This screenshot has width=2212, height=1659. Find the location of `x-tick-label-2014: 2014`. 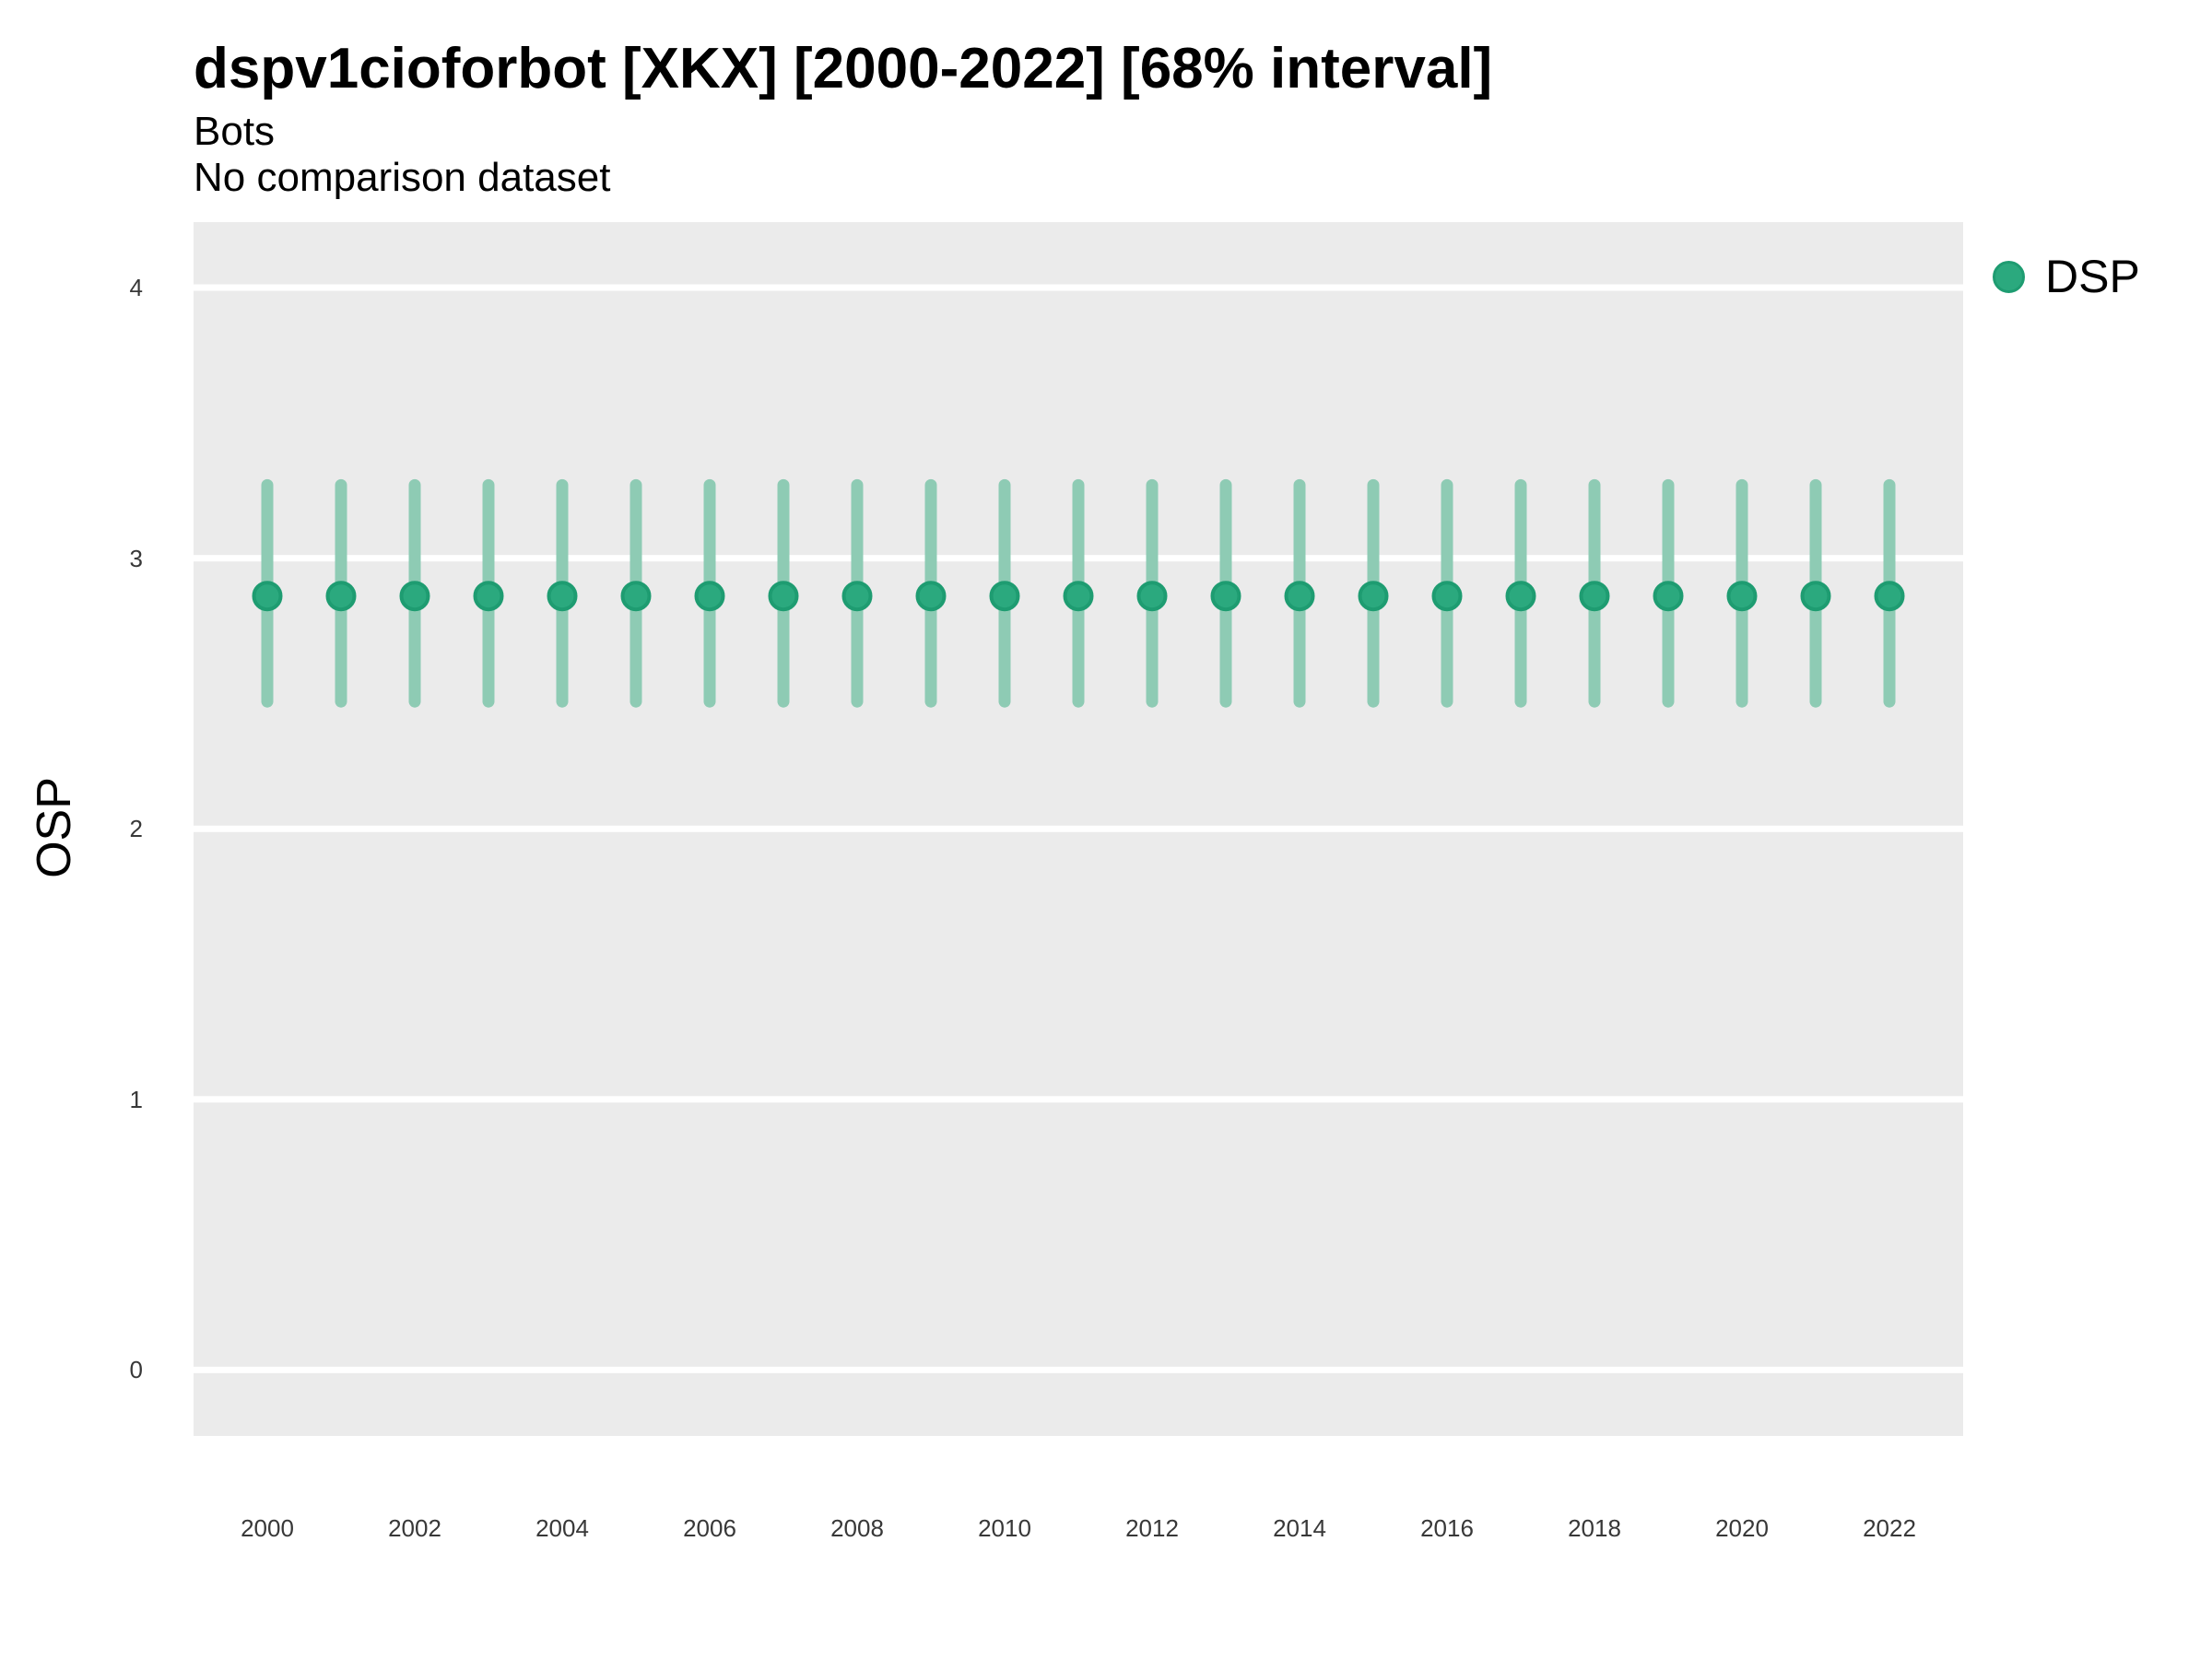

x-tick-label-2014: 2014 is located at coordinates (1299, 1528).